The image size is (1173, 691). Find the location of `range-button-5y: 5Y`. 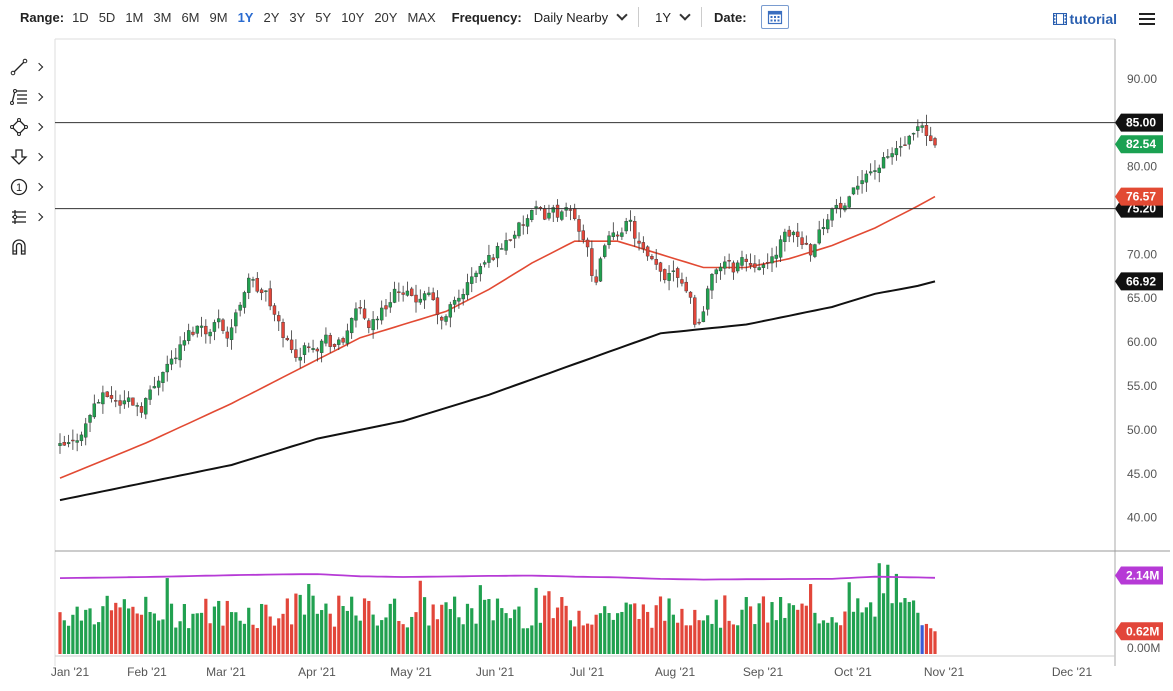

range-button-5y: 5Y is located at coordinates (323, 17).